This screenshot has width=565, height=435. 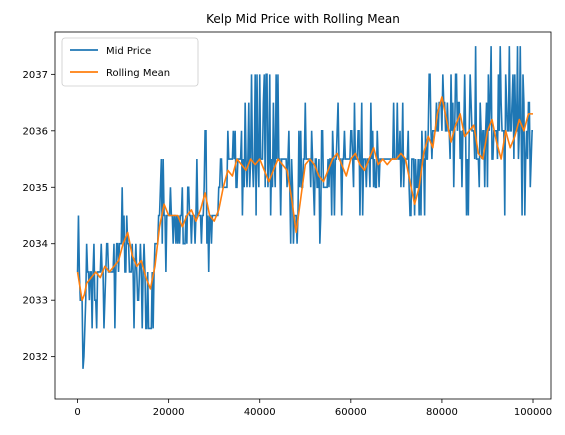 What do you see at coordinates (138, 73) in the screenshot?
I see `legend-label-rolling-mean: Rolling Mean` at bounding box center [138, 73].